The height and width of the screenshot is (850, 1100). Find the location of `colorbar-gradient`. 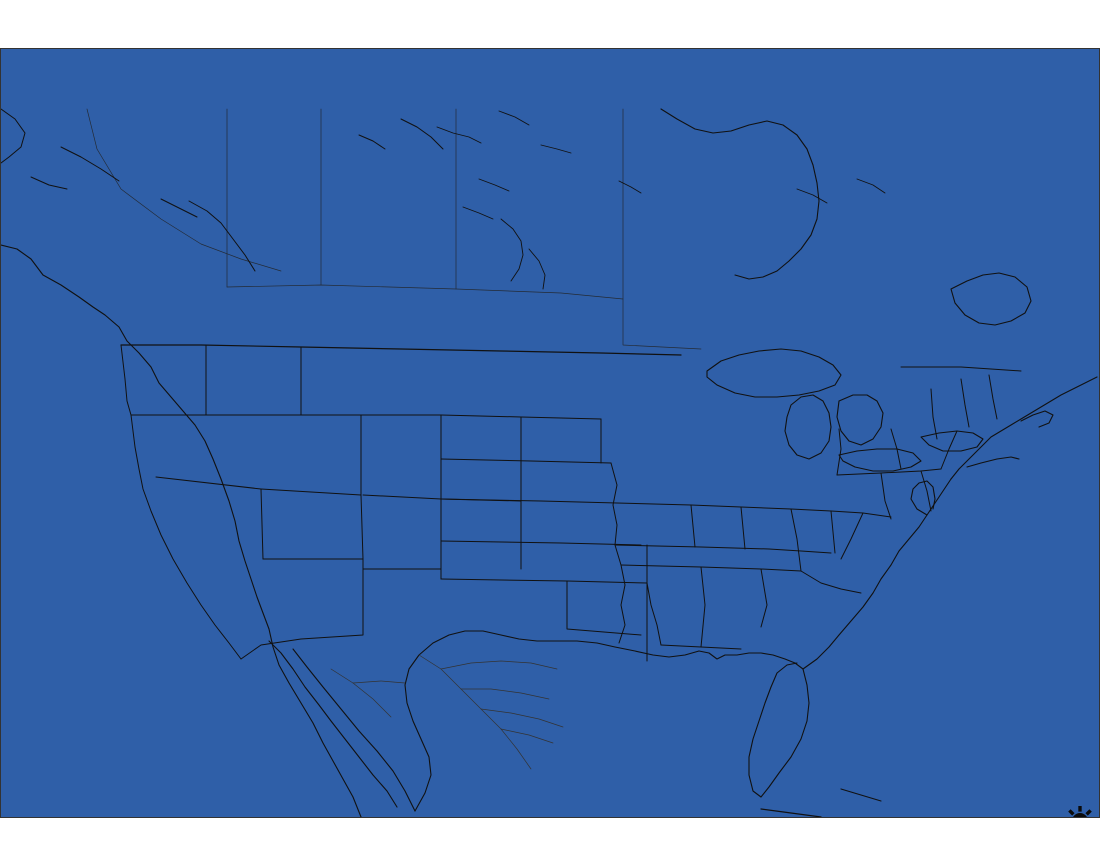

colorbar-gradient is located at coordinates (550, 841).